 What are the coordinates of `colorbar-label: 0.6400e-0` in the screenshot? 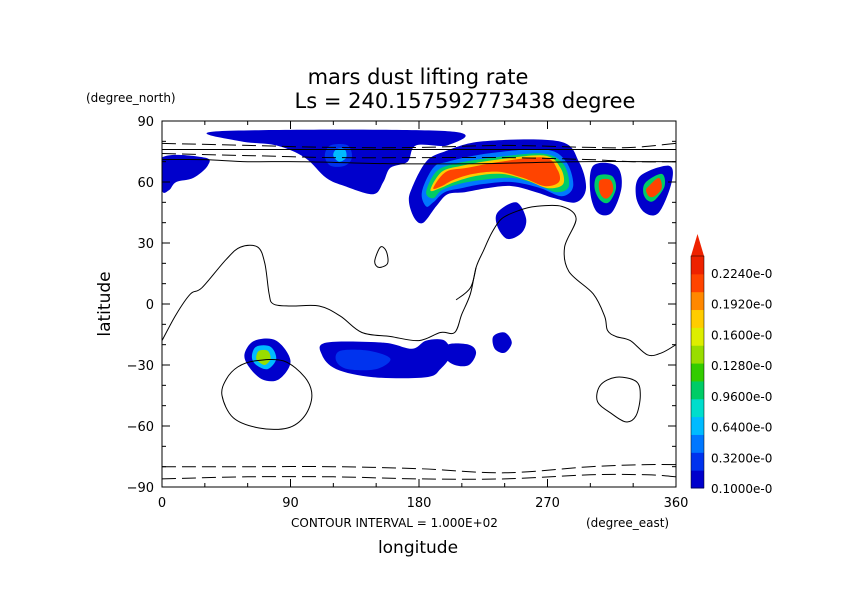 It's located at (741, 428).